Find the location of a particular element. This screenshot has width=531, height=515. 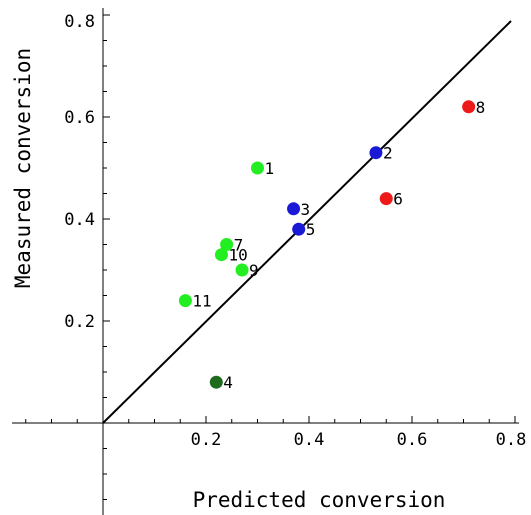

data-point-label: 7 is located at coordinates (239, 245).